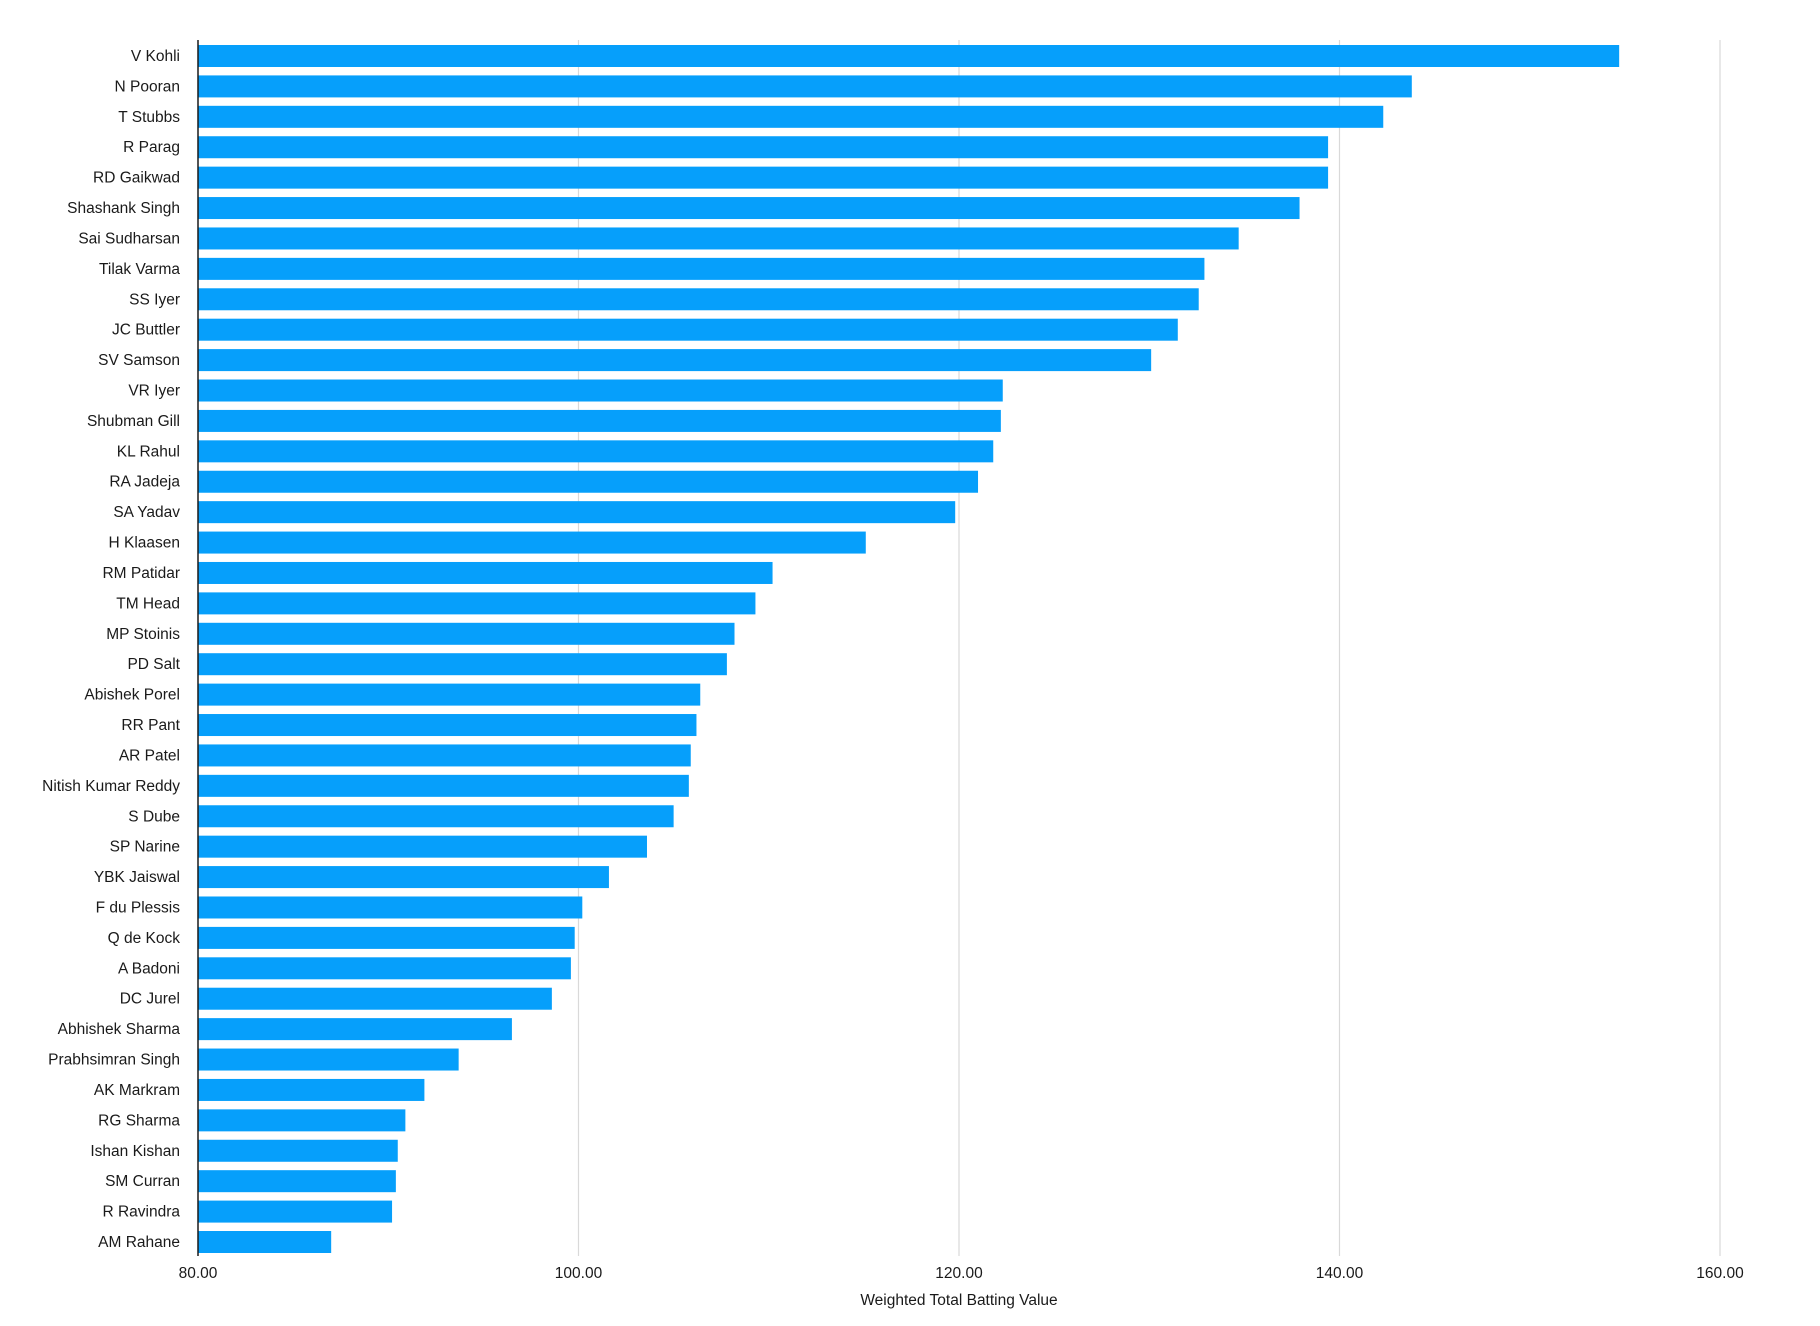  Describe the element at coordinates (958, 1300) in the screenshot. I see `x-axis-title: Weighted Total Batting Value` at that location.